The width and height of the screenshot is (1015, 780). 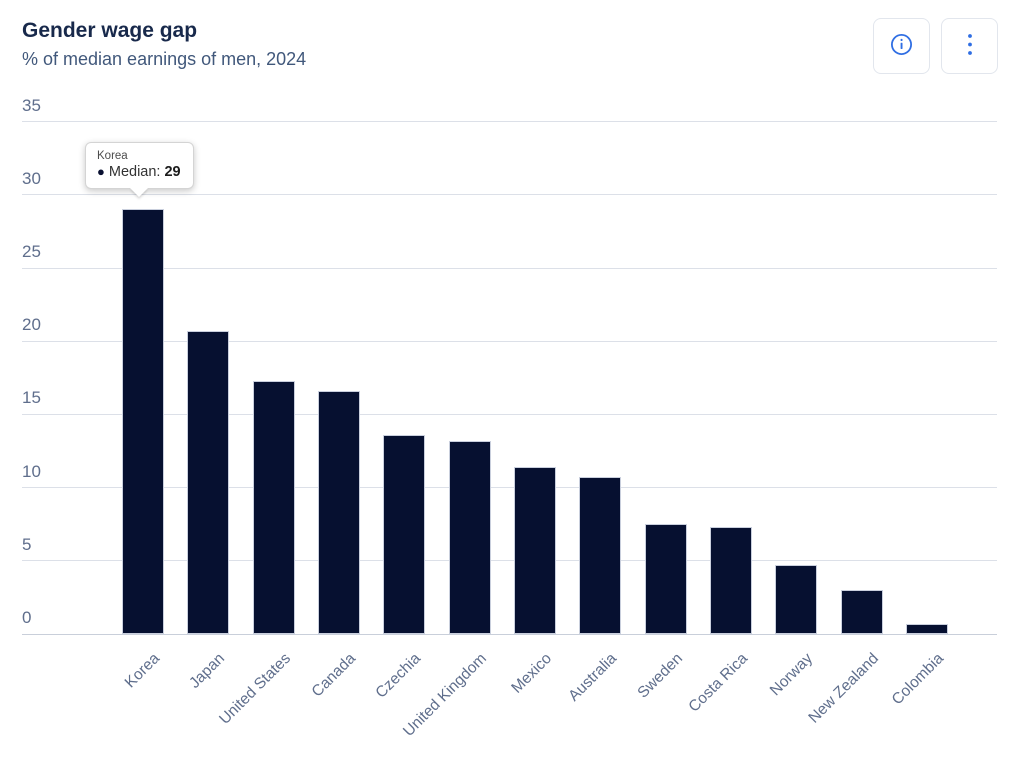 I want to click on chart-title: Gender wage gap, so click(x=110, y=30).